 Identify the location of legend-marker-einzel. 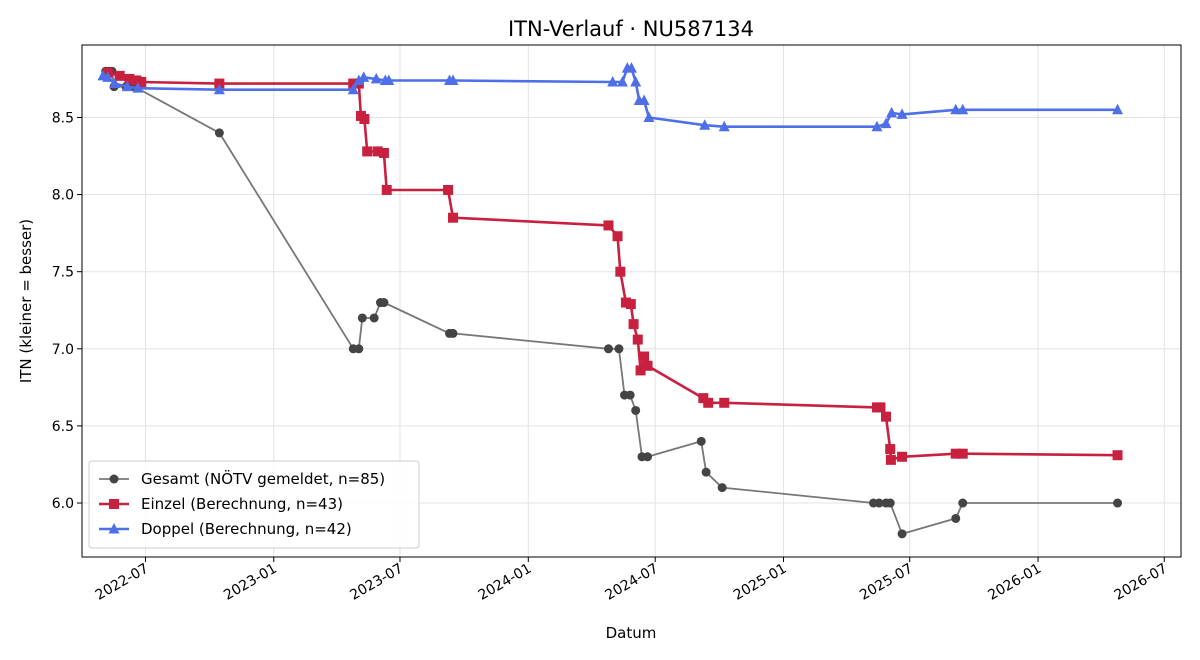
(114, 504).